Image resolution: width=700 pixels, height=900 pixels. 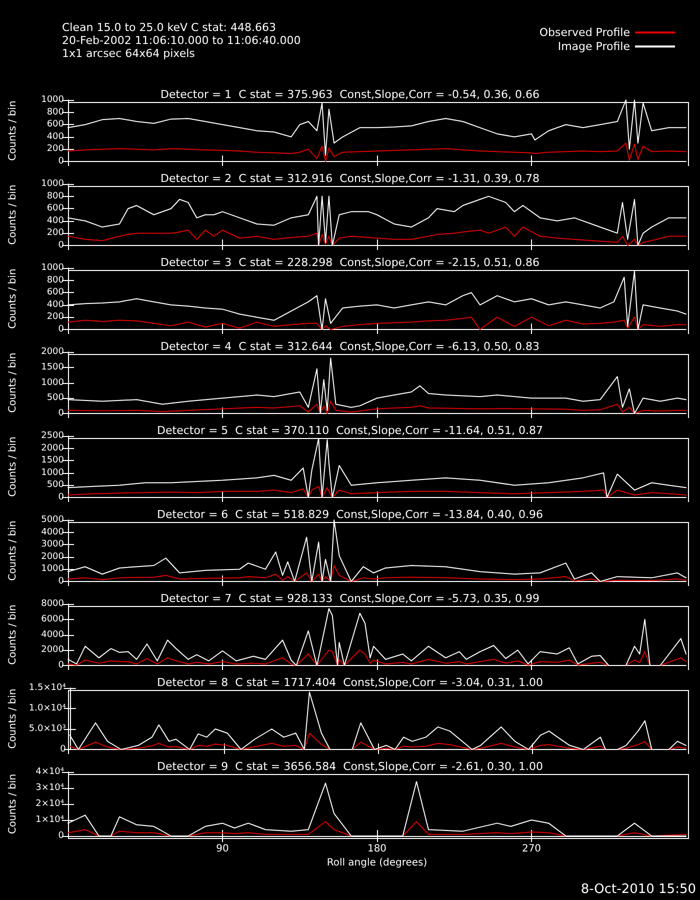 I want to click on y-tick-label: 5000, so click(x=52, y=520).